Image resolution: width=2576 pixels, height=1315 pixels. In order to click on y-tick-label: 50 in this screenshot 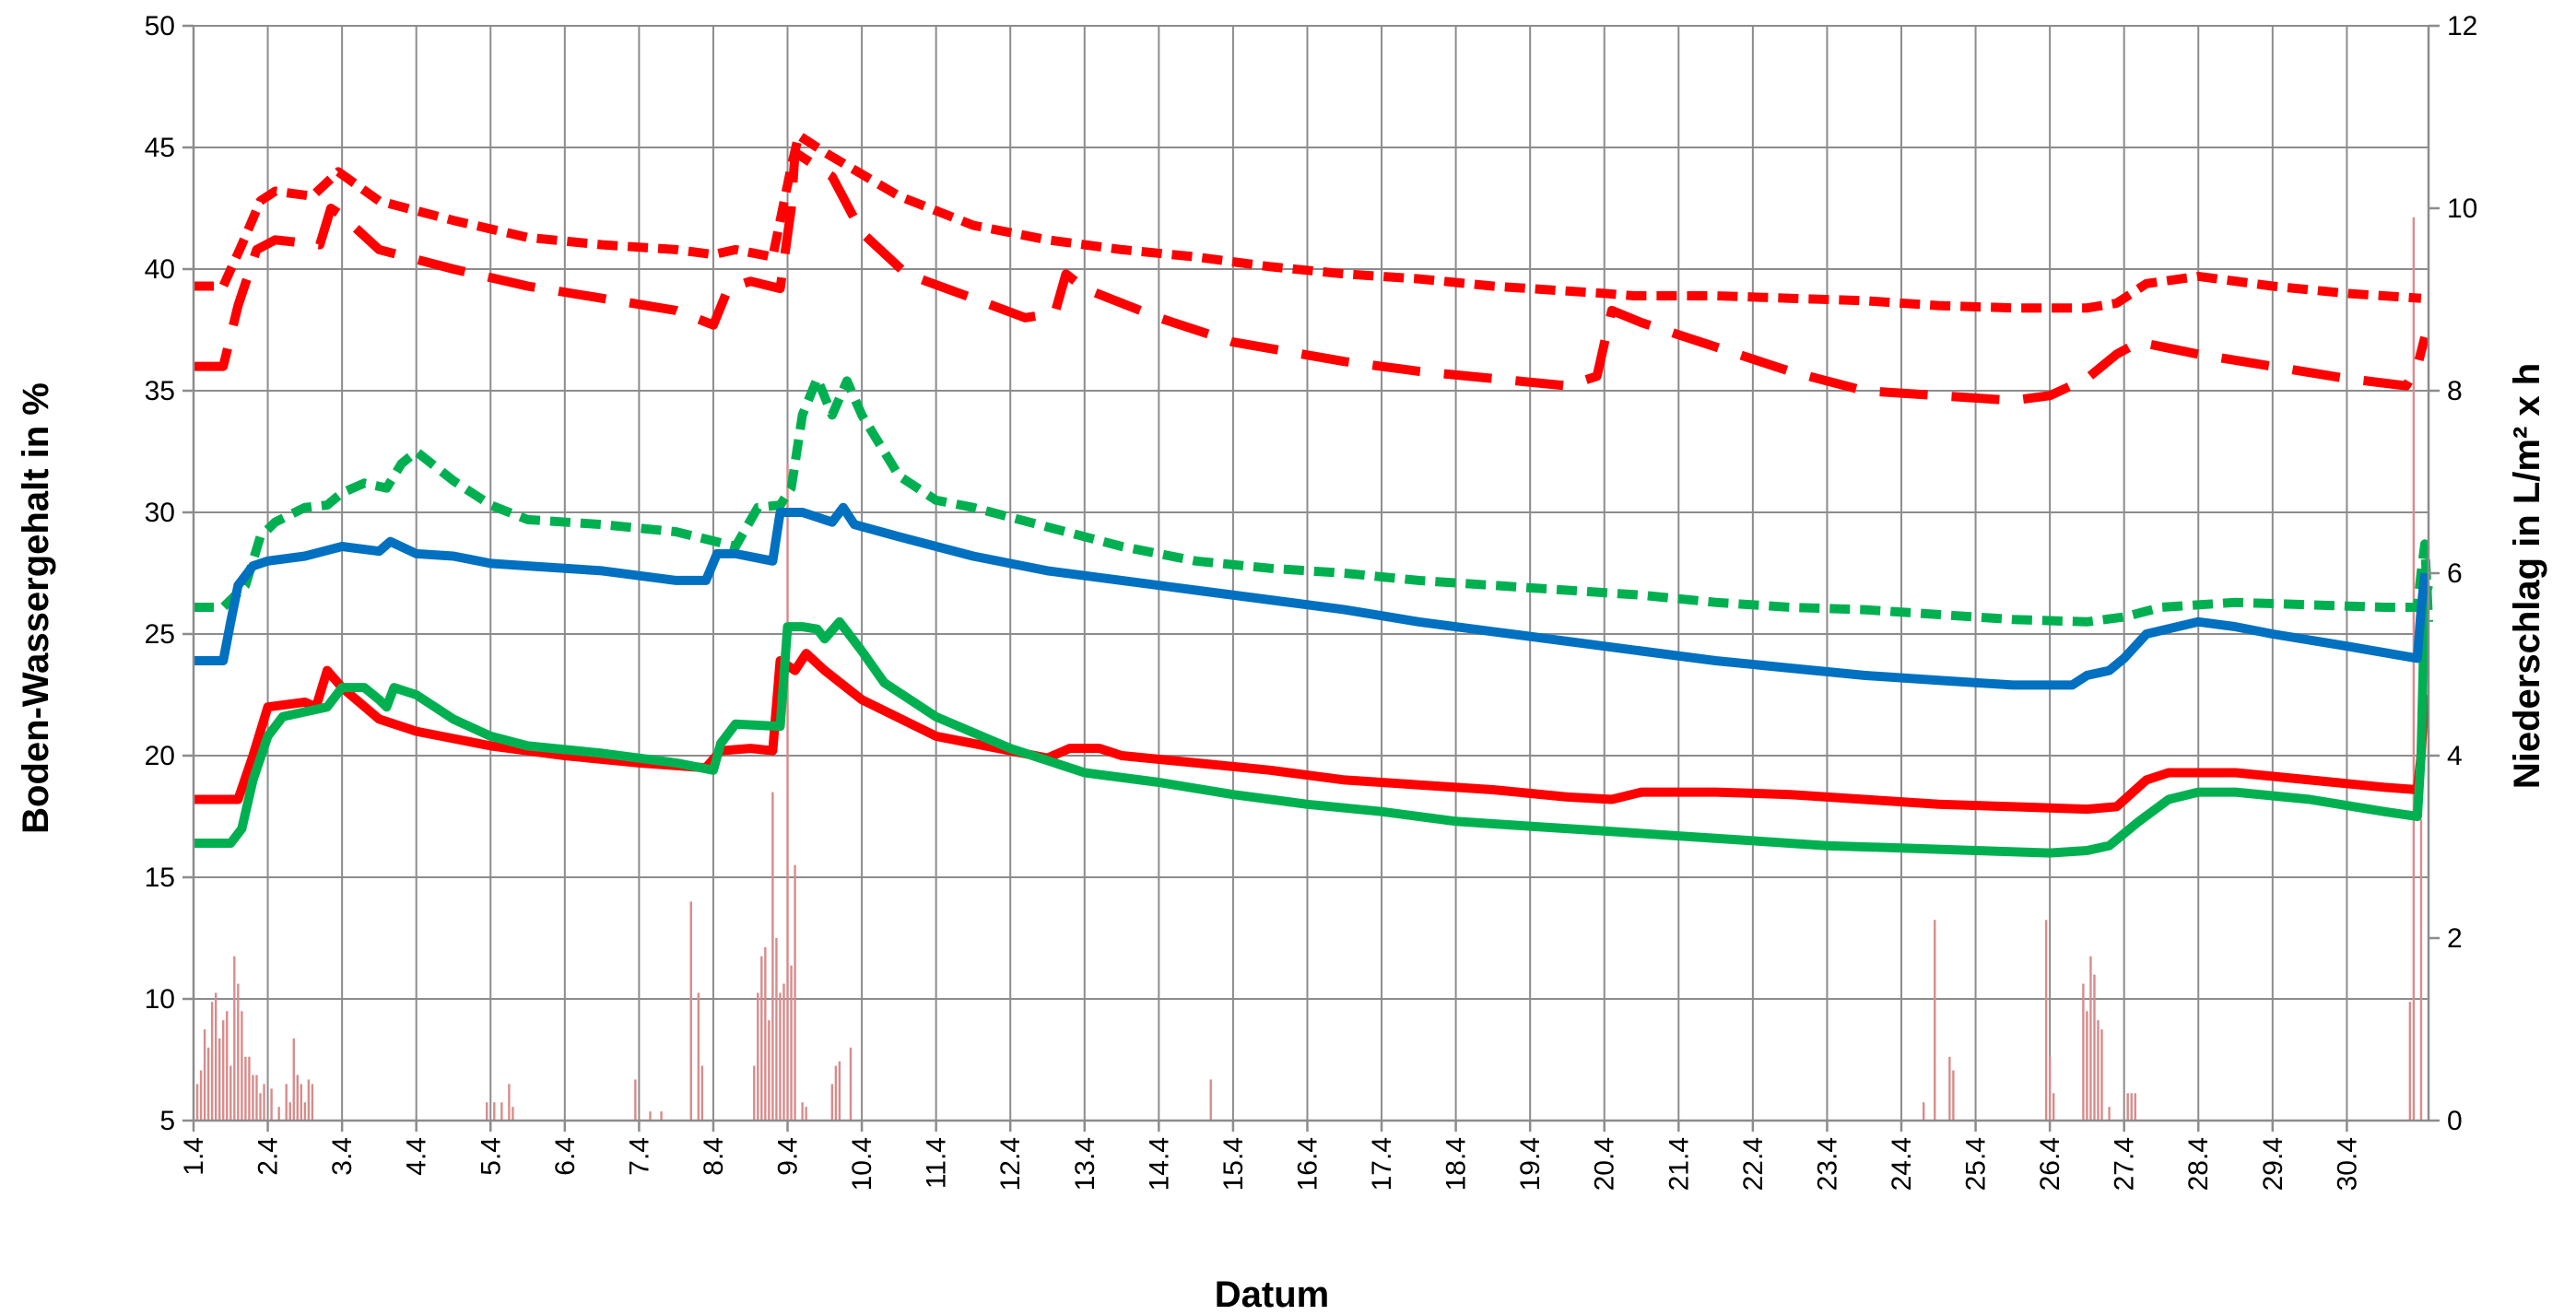, I will do `click(160, 26)`.